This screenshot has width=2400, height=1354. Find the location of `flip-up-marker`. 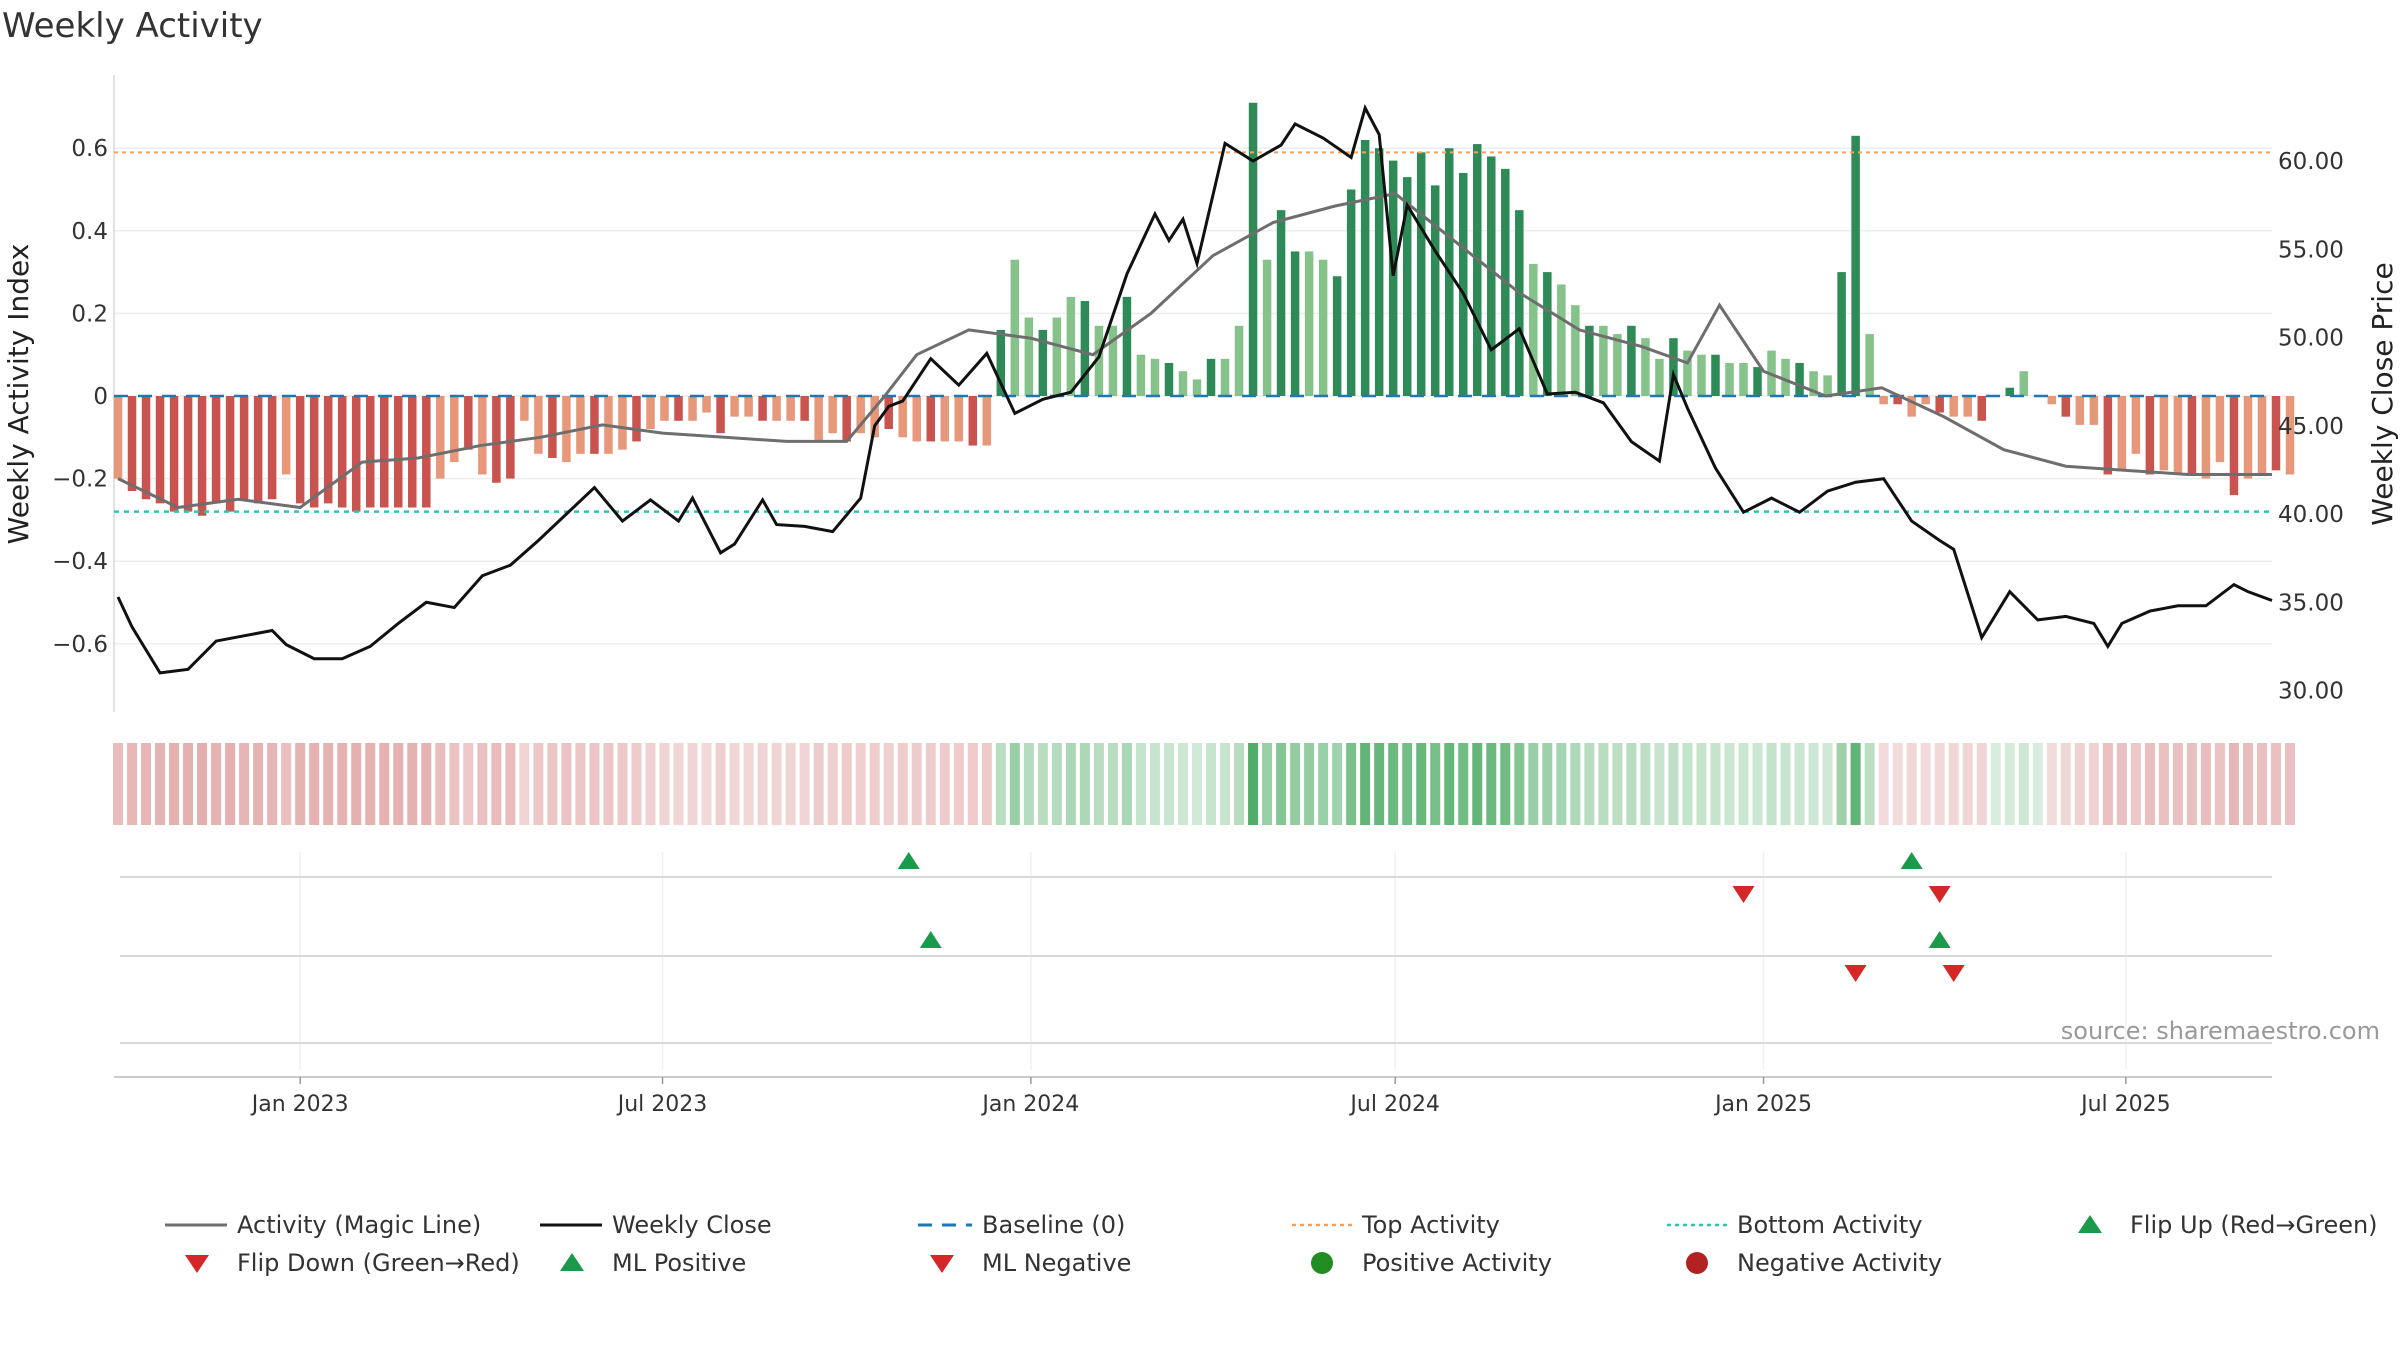

flip-up-marker is located at coordinates (930, 939).